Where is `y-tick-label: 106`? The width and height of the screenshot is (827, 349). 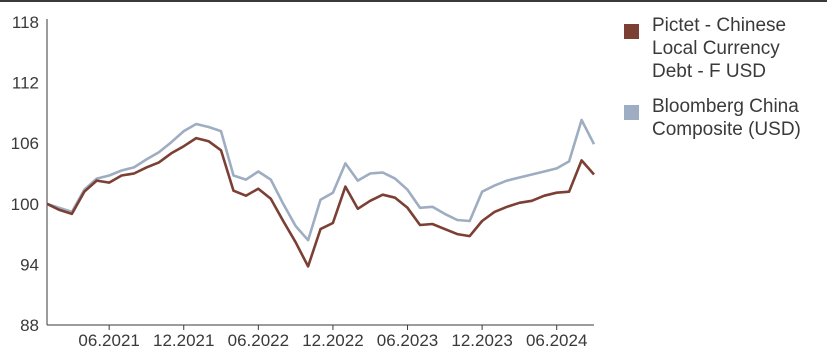 y-tick-label: 106 is located at coordinates (25, 143).